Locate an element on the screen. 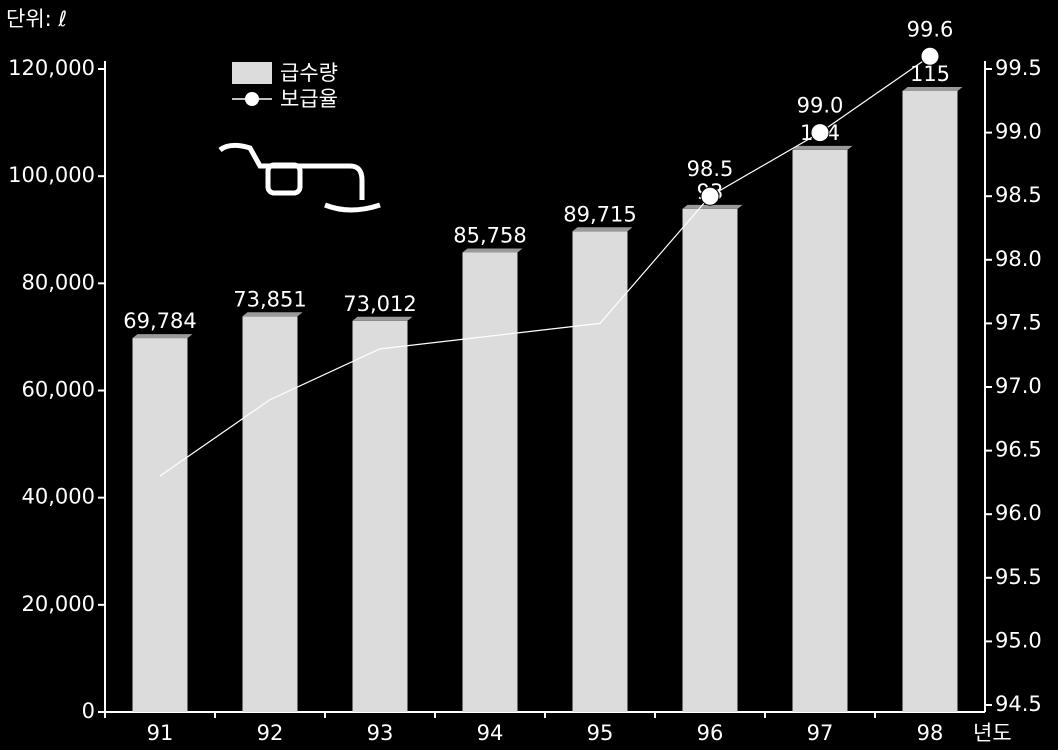 The width and height of the screenshot is (1058, 750). bar-value-label: 85,758 is located at coordinates (489, 235).